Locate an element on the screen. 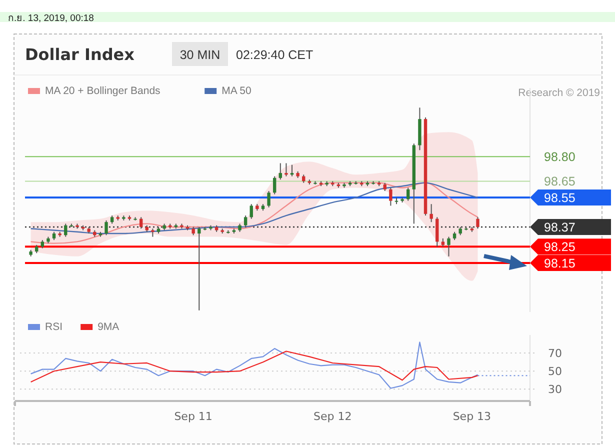 The height and width of the screenshot is (448, 615). ref-line-label: 98.37 is located at coordinates (560, 227).